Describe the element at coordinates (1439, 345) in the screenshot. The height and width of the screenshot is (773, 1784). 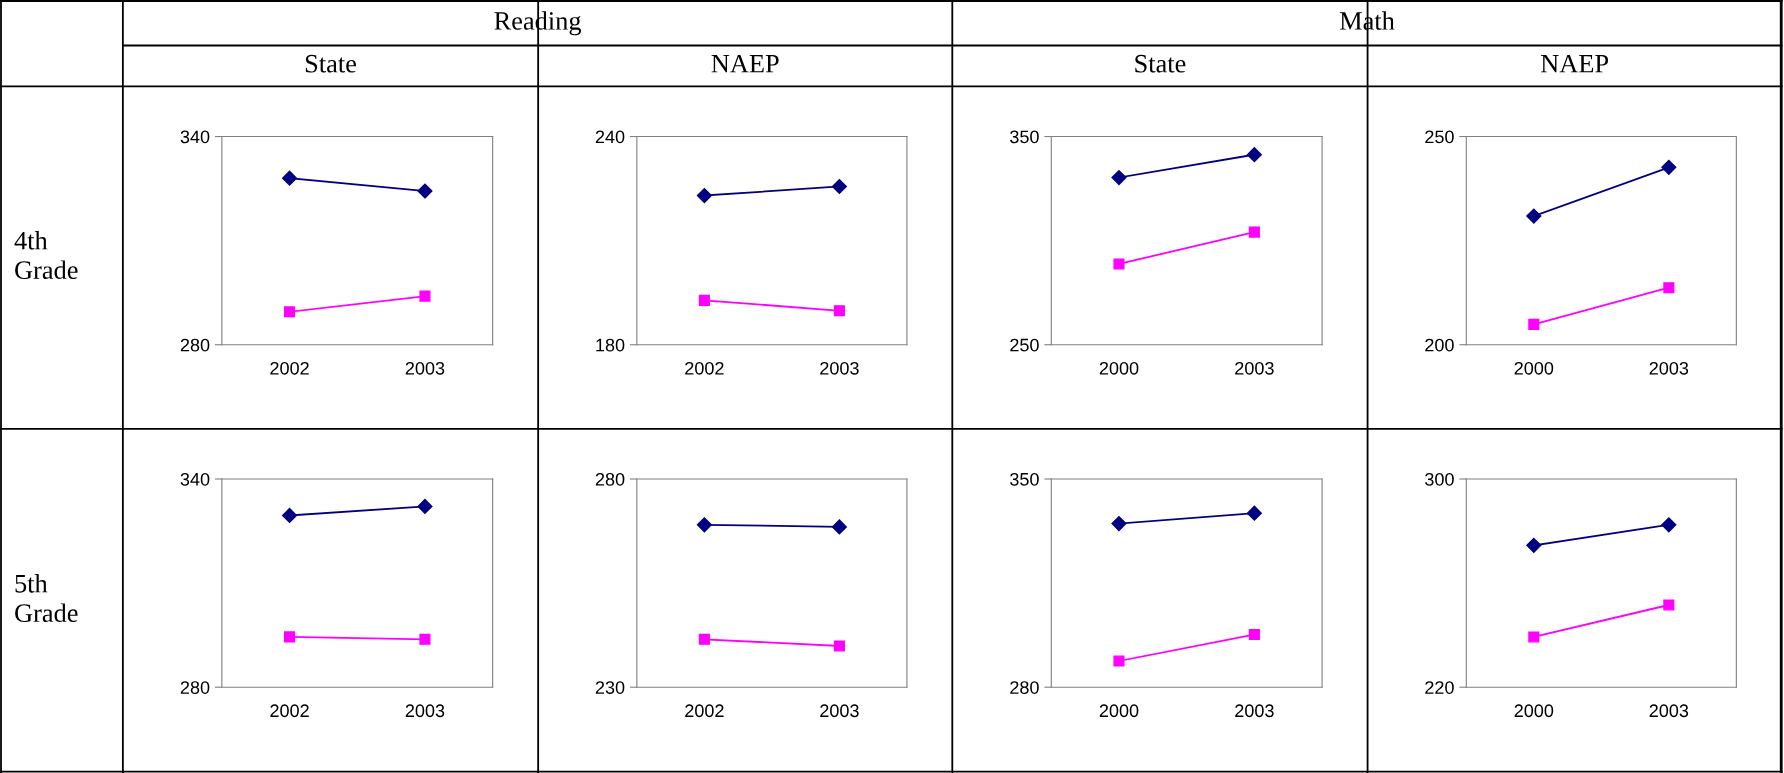
I see `y-tick-label: 200` at that location.